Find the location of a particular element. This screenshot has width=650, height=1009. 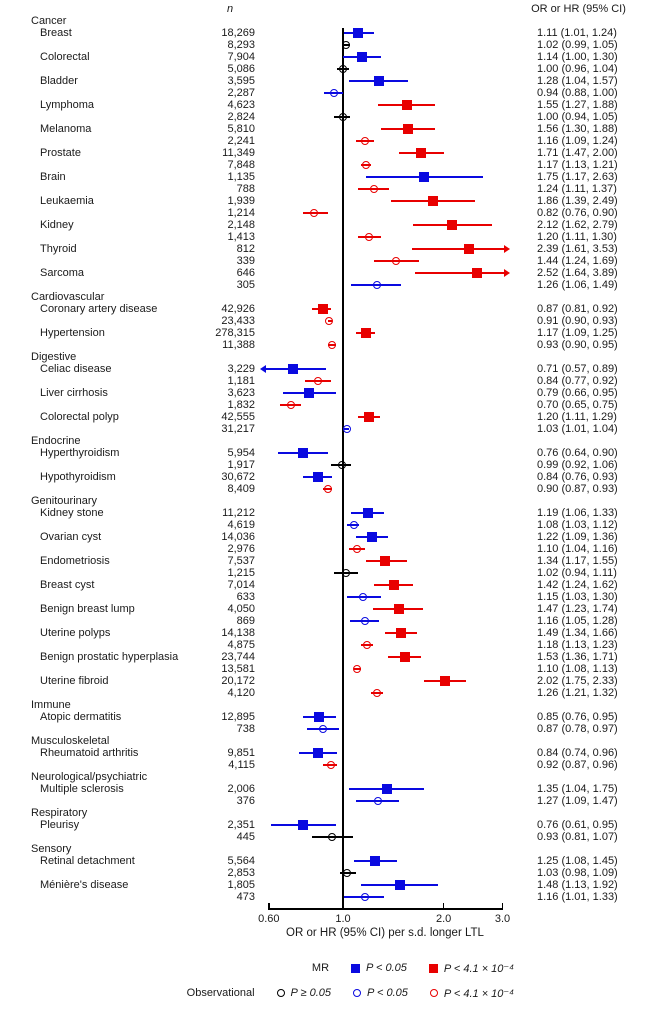

or-ci-value: 1.02 (0.99, 1.05) is located at coordinates (577, 45).